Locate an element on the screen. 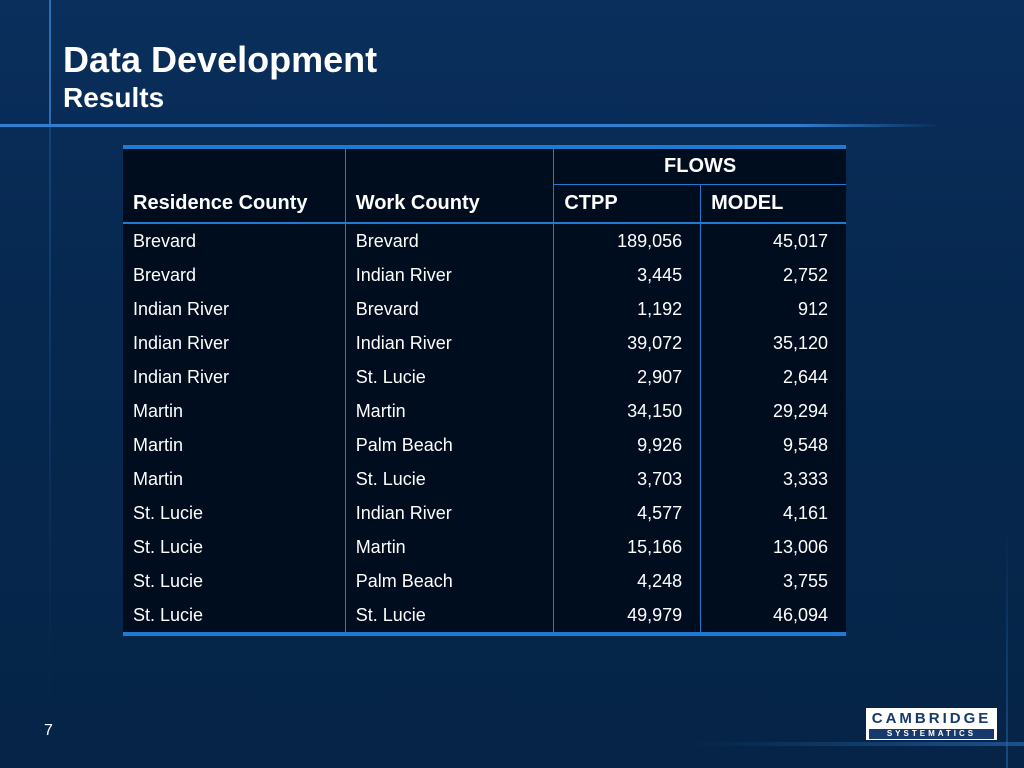 The width and height of the screenshot is (1024, 768). cell-ctpp: 3,445 is located at coordinates (627, 275).